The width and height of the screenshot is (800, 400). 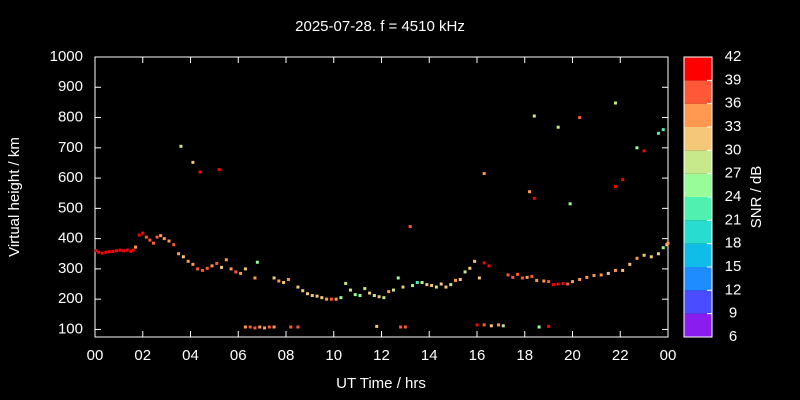 What do you see at coordinates (733, 173) in the screenshot?
I see `colorbar-tick-label: 27` at bounding box center [733, 173].